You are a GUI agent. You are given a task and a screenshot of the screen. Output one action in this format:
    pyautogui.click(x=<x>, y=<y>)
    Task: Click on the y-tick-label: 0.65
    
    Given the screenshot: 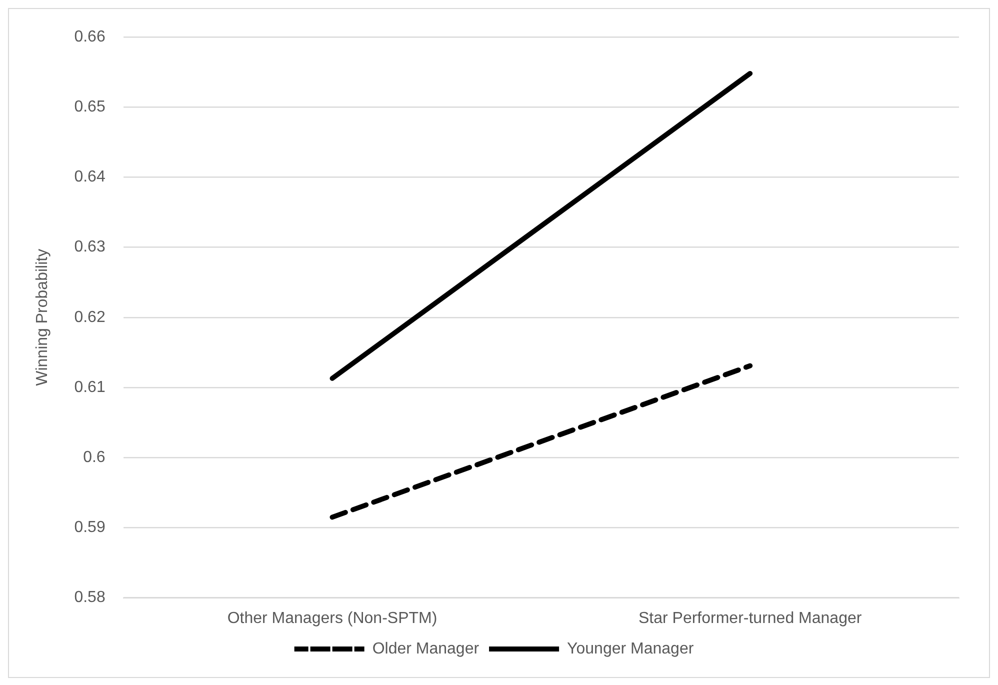 What is the action you would take?
    pyautogui.click(x=90, y=107)
    